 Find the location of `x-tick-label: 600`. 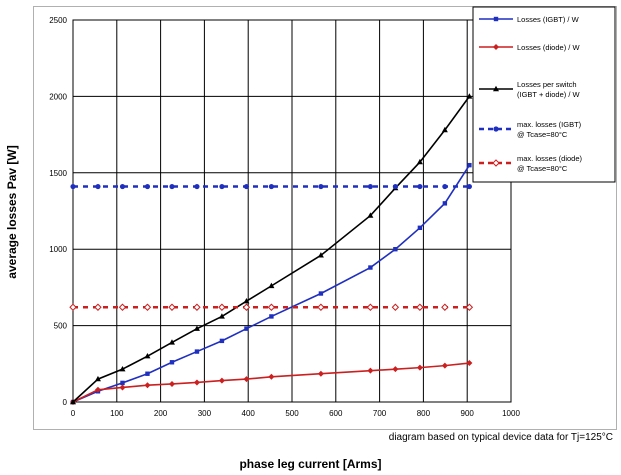

x-tick-label: 600 is located at coordinates (336, 413).